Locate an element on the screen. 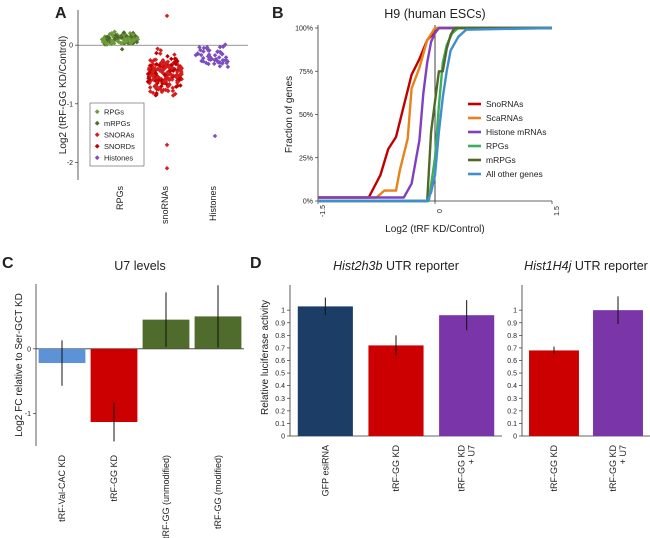 The width and height of the screenshot is (650, 538). a-legend-label: mRPGs is located at coordinates (117, 123).